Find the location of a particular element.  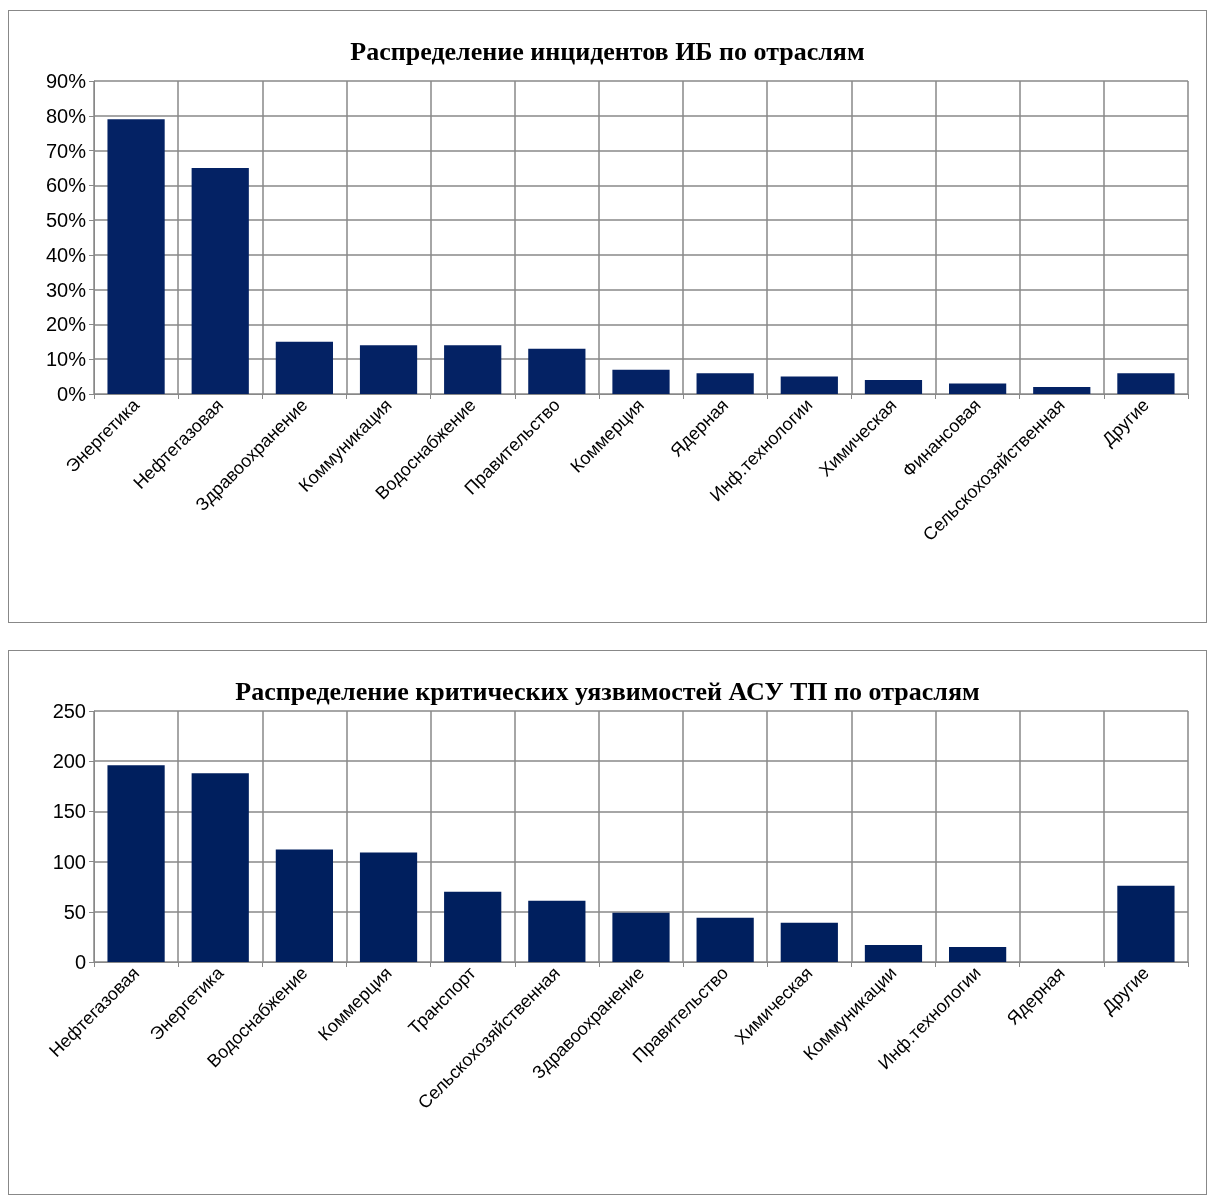

y-tick-label: 100 is located at coordinates (69, 861).